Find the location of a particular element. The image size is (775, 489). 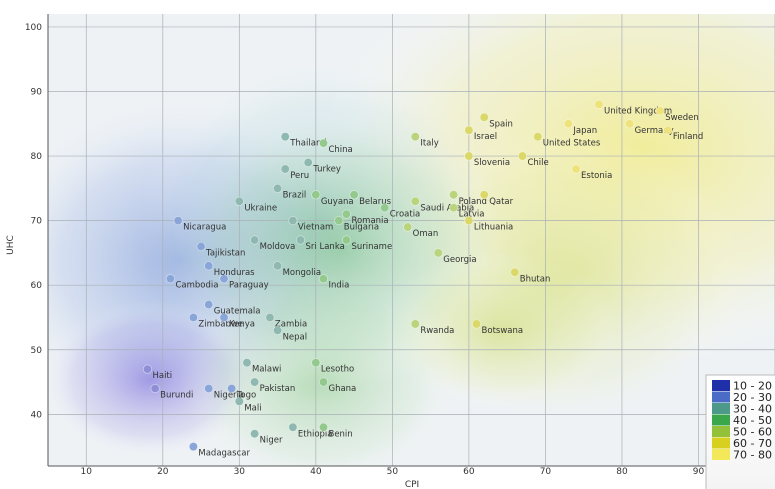

data-point: Zambia is located at coordinates (286, 320).